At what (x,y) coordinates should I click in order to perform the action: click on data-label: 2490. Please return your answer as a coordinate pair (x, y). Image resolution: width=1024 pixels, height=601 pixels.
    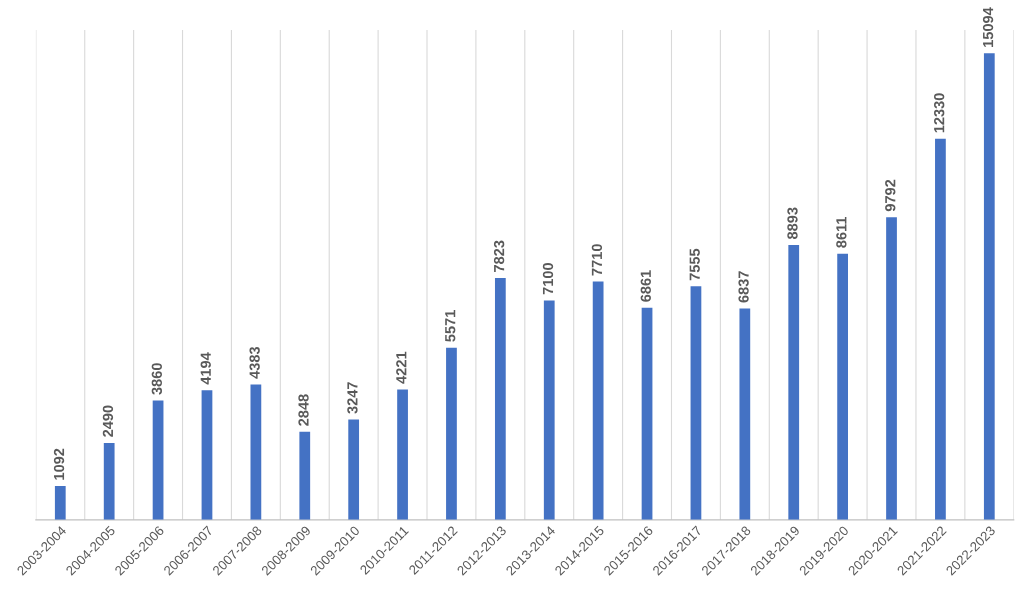
    Looking at the image, I should click on (108, 421).